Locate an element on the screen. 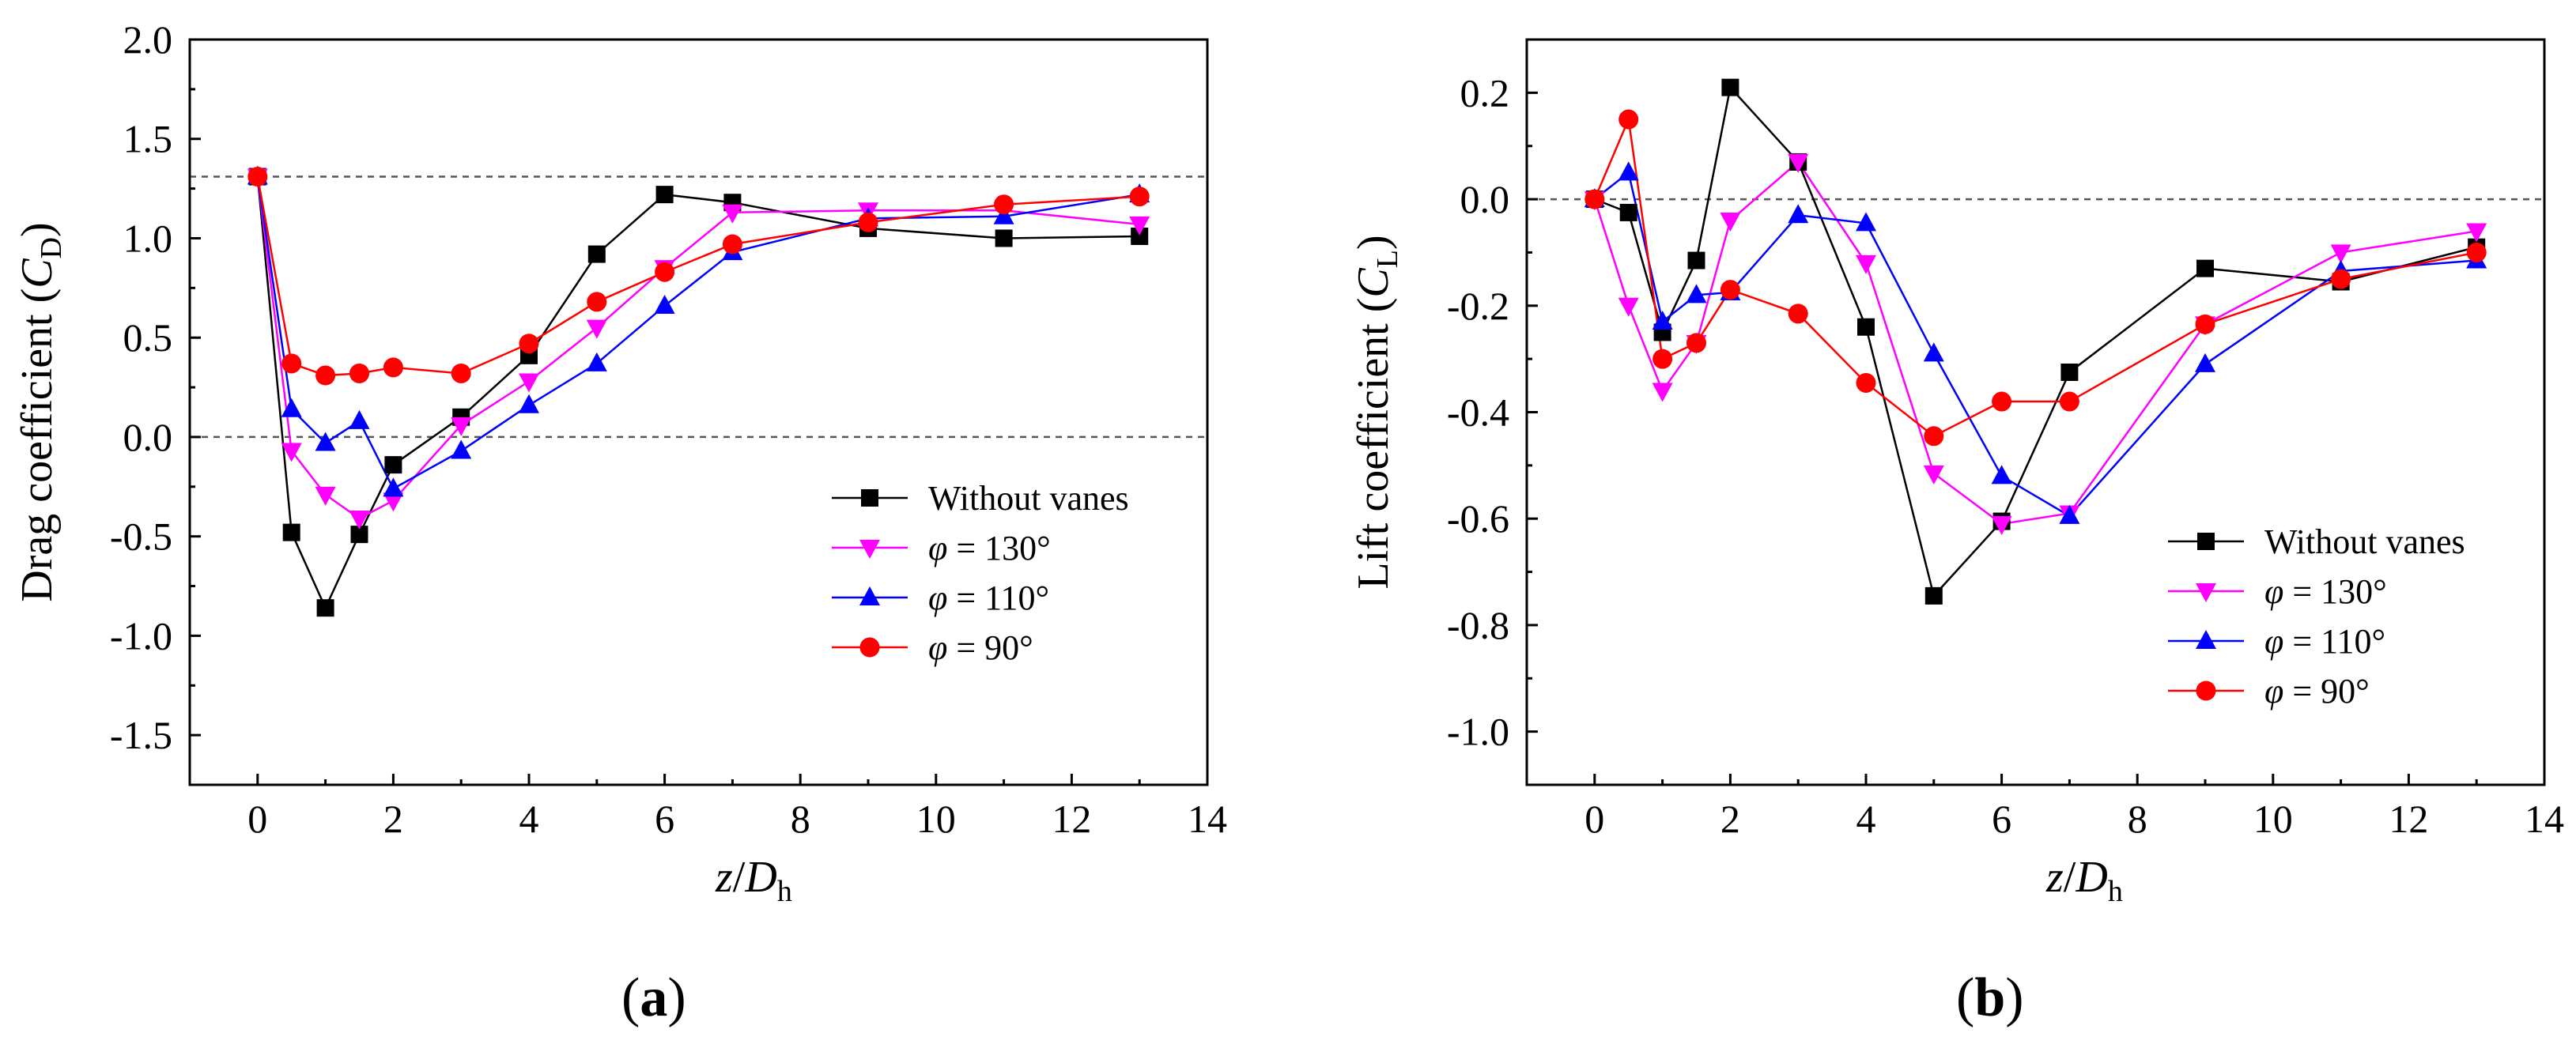 This screenshot has width=2576, height=1048. y-tick-label: 1.5 is located at coordinates (148, 139).